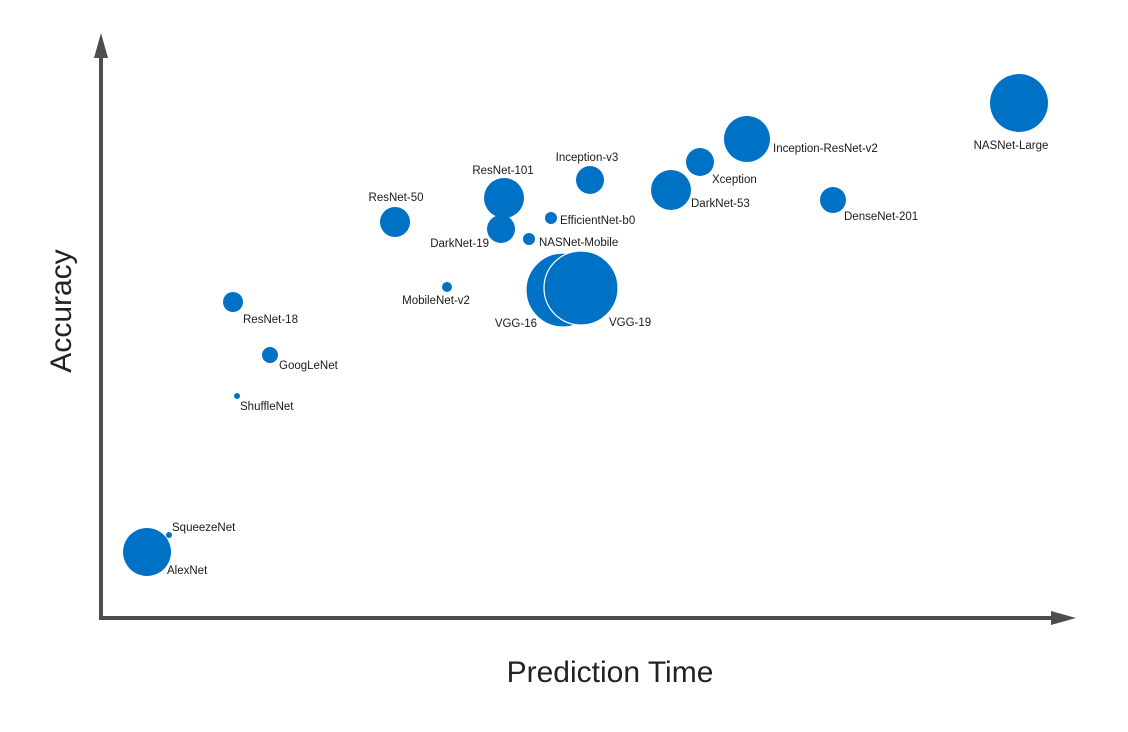 This screenshot has height=732, width=1128. I want to click on bubble-googlenet, so click(270, 355).